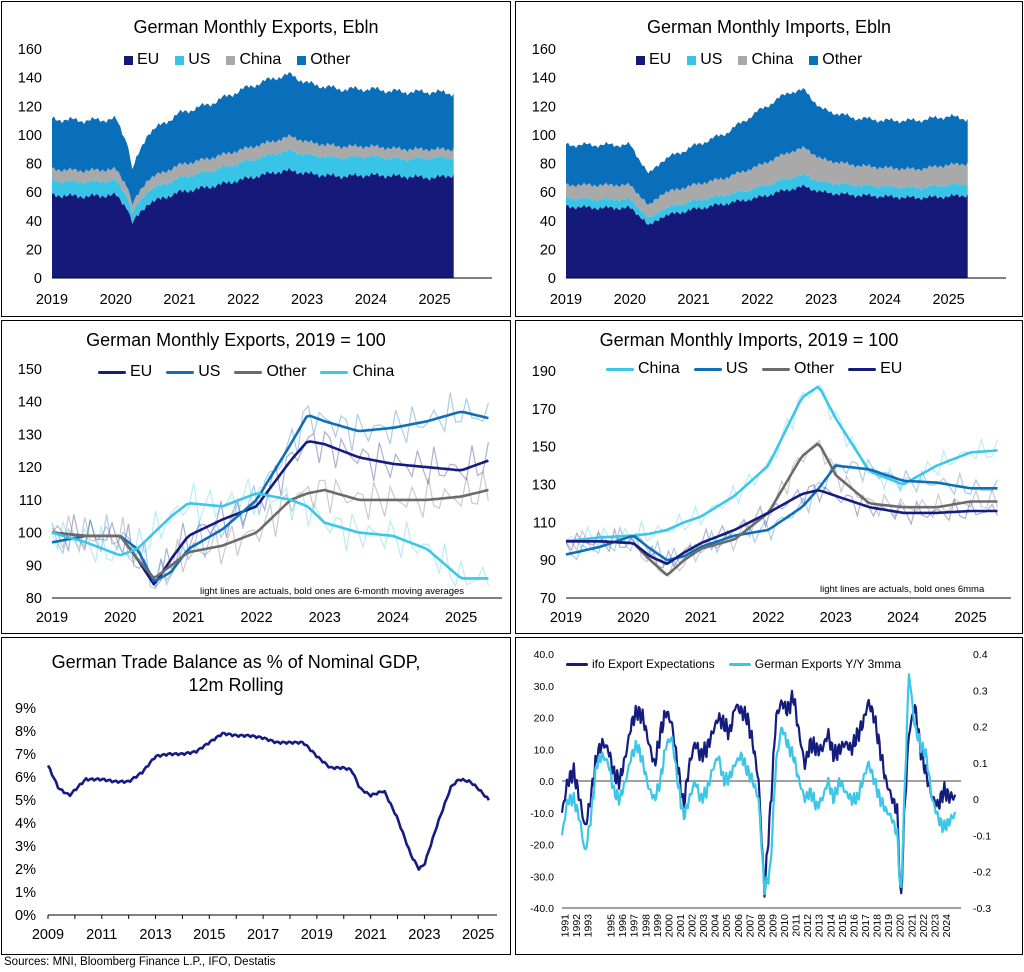  Describe the element at coordinates (980, 691) in the screenshot. I see `y-right-tick-label: 0.3` at that location.